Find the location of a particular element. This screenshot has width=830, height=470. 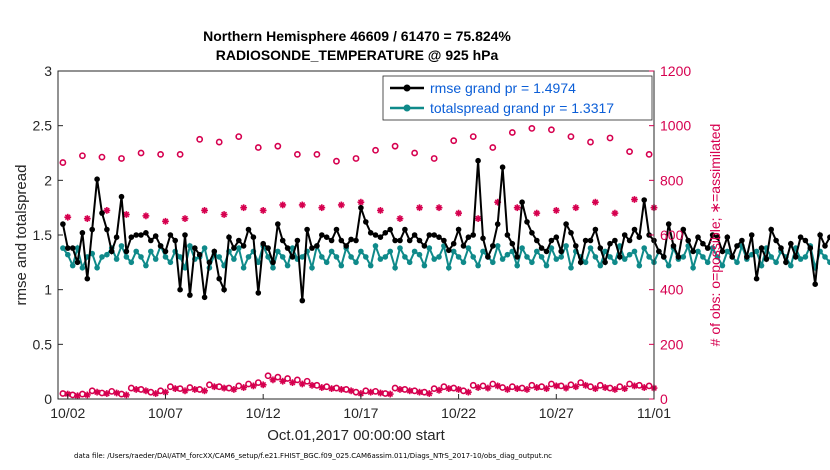

legend-rmse-marker is located at coordinates (407, 88).